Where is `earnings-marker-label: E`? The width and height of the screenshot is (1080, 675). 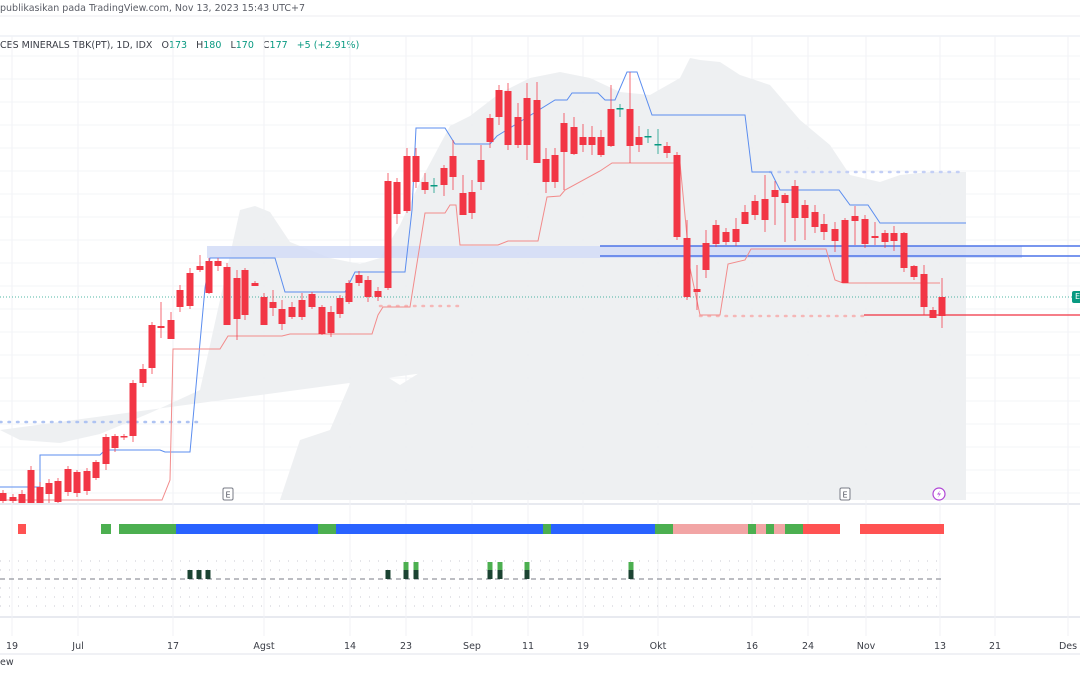
earnings-marker-label: E is located at coordinates (227, 495).